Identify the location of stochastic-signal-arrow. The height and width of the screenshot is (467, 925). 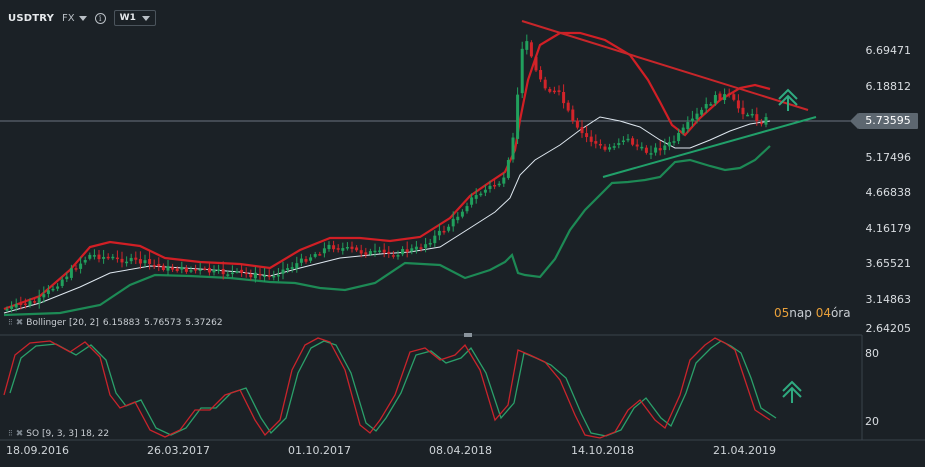
(792, 391).